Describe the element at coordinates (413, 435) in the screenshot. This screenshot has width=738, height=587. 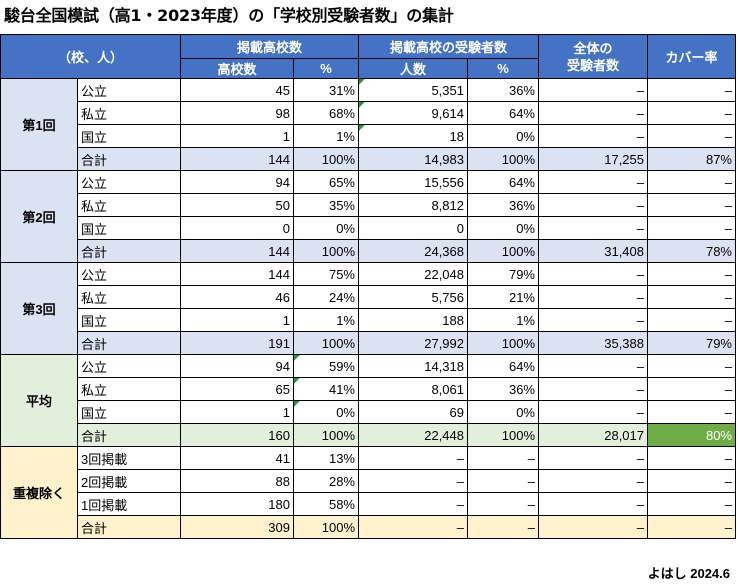
I see `table-cell: 22,448` at that location.